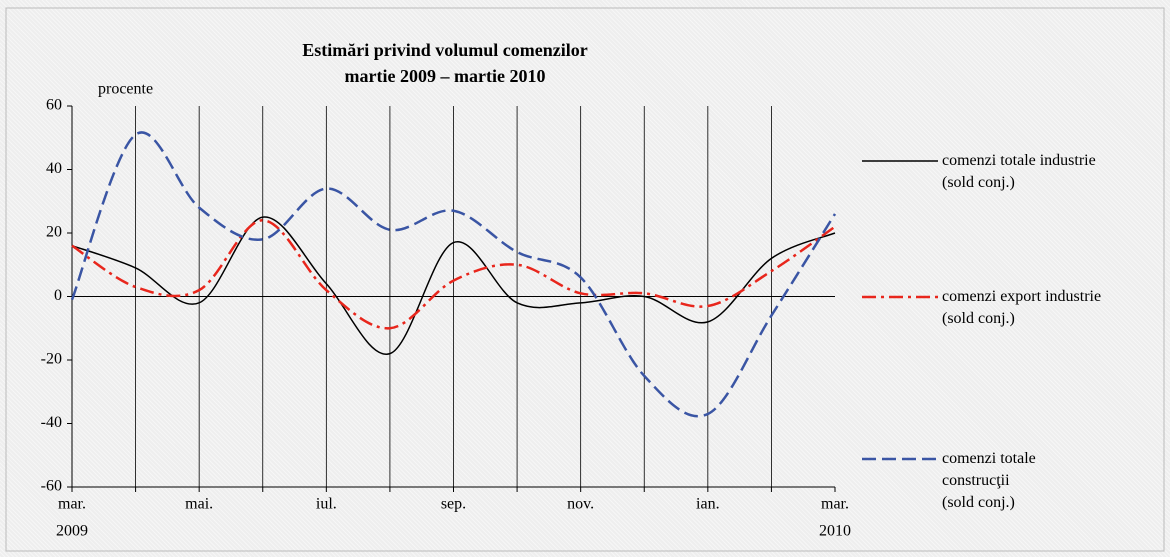 The image size is (1170, 557). What do you see at coordinates (989, 480) in the screenshot?
I see `legend-label: comenzi totale construcţii (sold conj.)` at bounding box center [989, 480].